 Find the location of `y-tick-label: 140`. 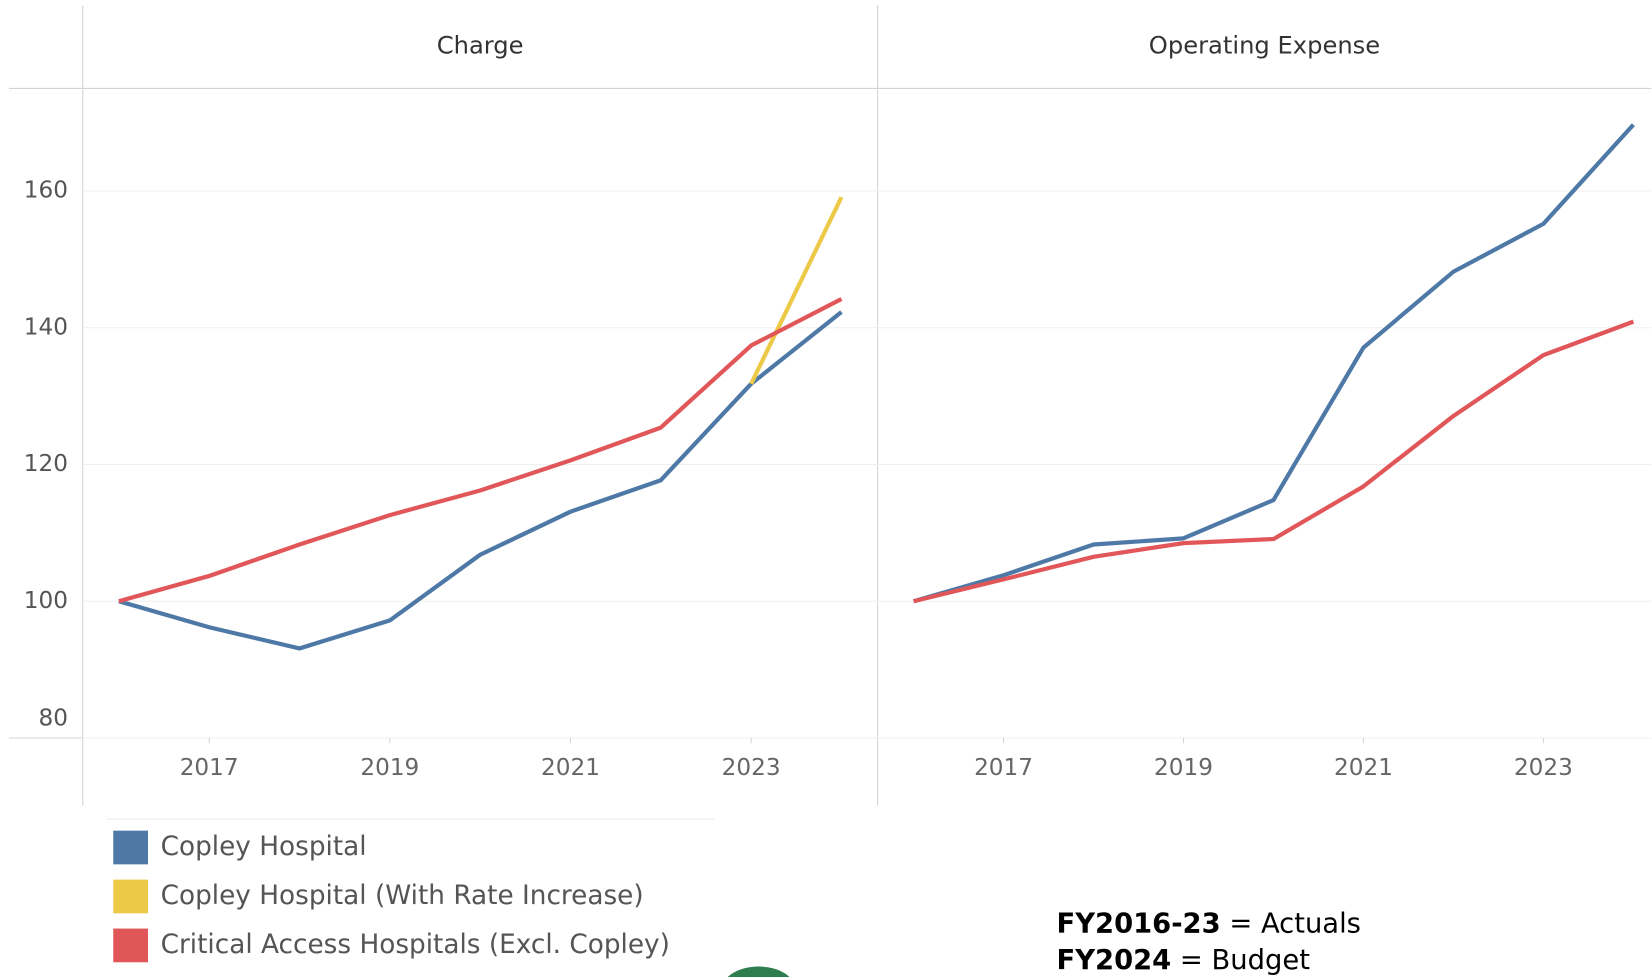

y-tick-label: 140 is located at coordinates (46, 327).